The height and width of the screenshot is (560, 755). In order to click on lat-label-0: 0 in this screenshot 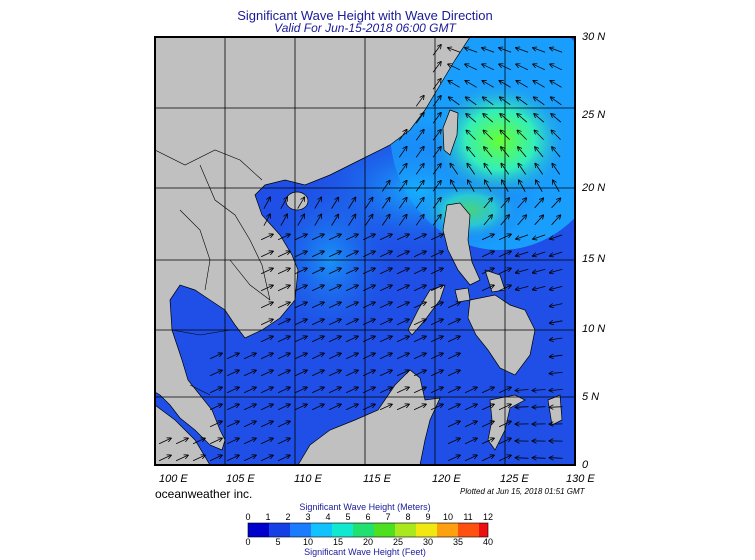, I will do `click(585, 465)`.